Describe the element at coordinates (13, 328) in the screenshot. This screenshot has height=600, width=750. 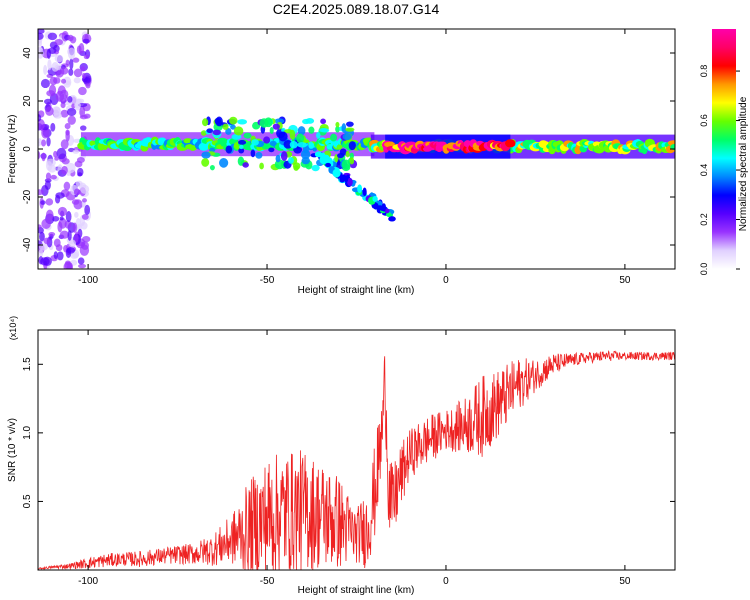
I see `snr-multiplier: (x10⁴)` at that location.